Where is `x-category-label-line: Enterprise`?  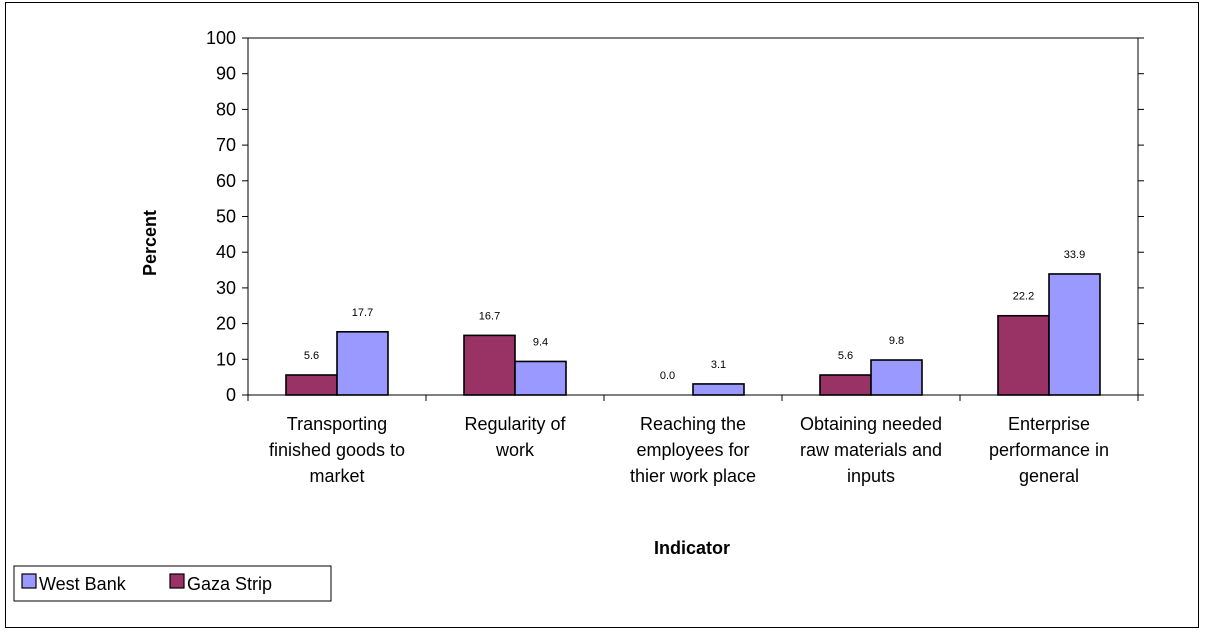
x-category-label-line: Enterprise is located at coordinates (1049, 424).